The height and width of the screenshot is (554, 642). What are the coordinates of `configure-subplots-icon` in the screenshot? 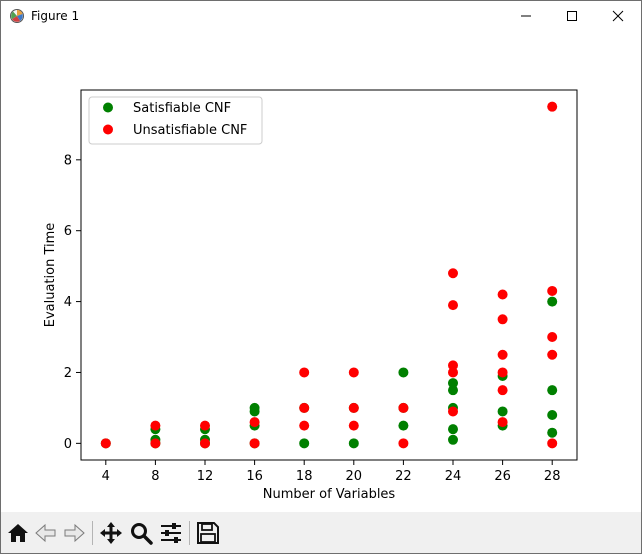 It's located at (171, 533).